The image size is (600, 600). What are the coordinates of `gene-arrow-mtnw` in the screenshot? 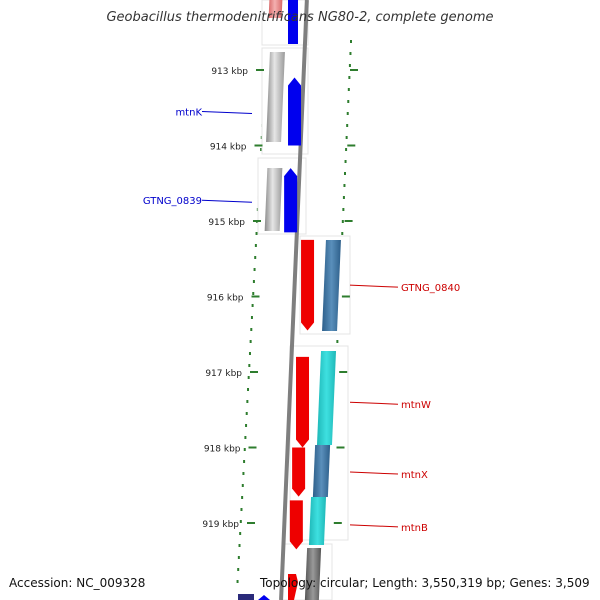 It's located at (303, 402).